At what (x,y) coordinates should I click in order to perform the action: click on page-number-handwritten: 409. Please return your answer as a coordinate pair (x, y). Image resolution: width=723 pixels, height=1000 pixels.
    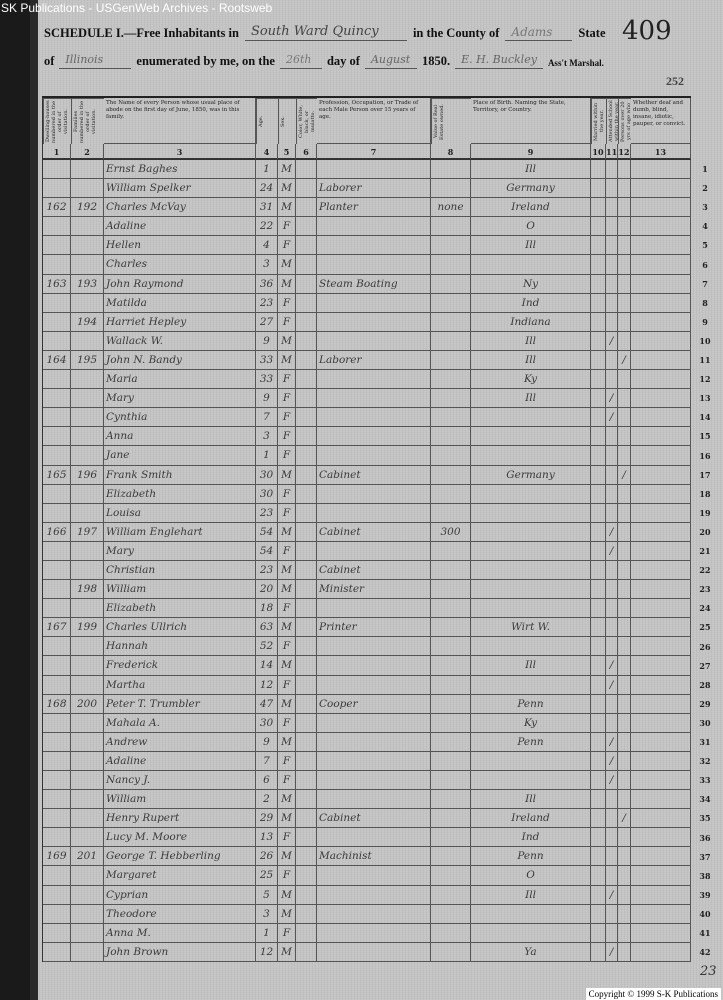
    Looking at the image, I should click on (647, 31).